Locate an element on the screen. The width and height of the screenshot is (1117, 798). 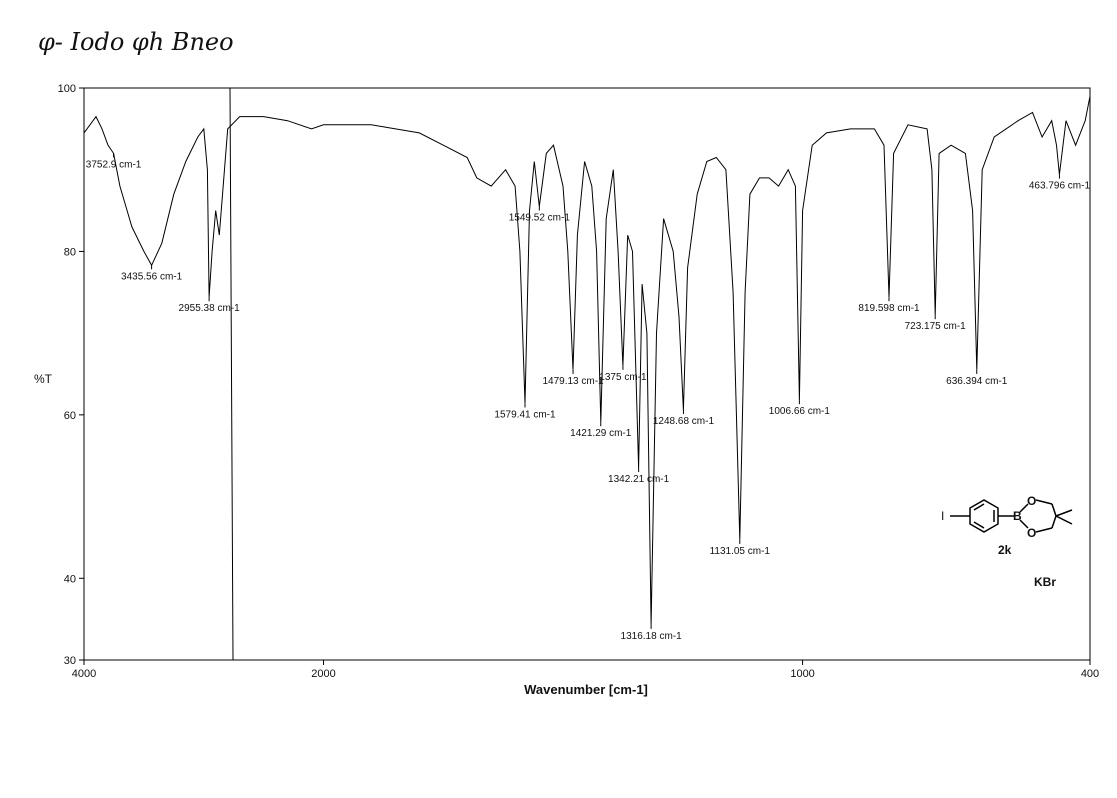
peak-label: 1479.13 cm-1 is located at coordinates (573, 381).